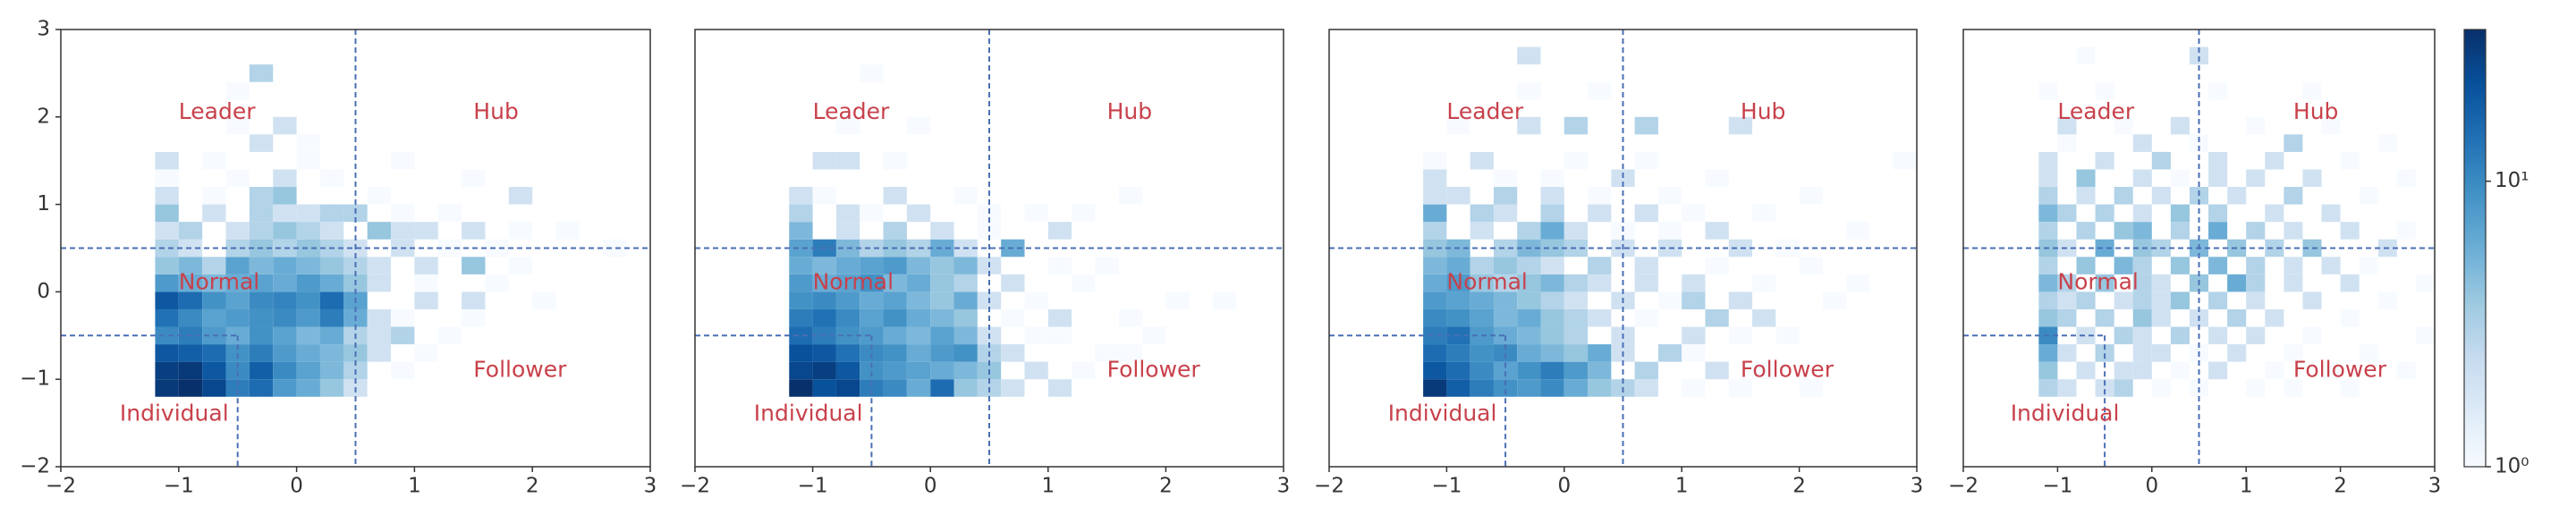 This screenshot has width=2576, height=515. I want to click on x-tick-label: 1, so click(2246, 487).